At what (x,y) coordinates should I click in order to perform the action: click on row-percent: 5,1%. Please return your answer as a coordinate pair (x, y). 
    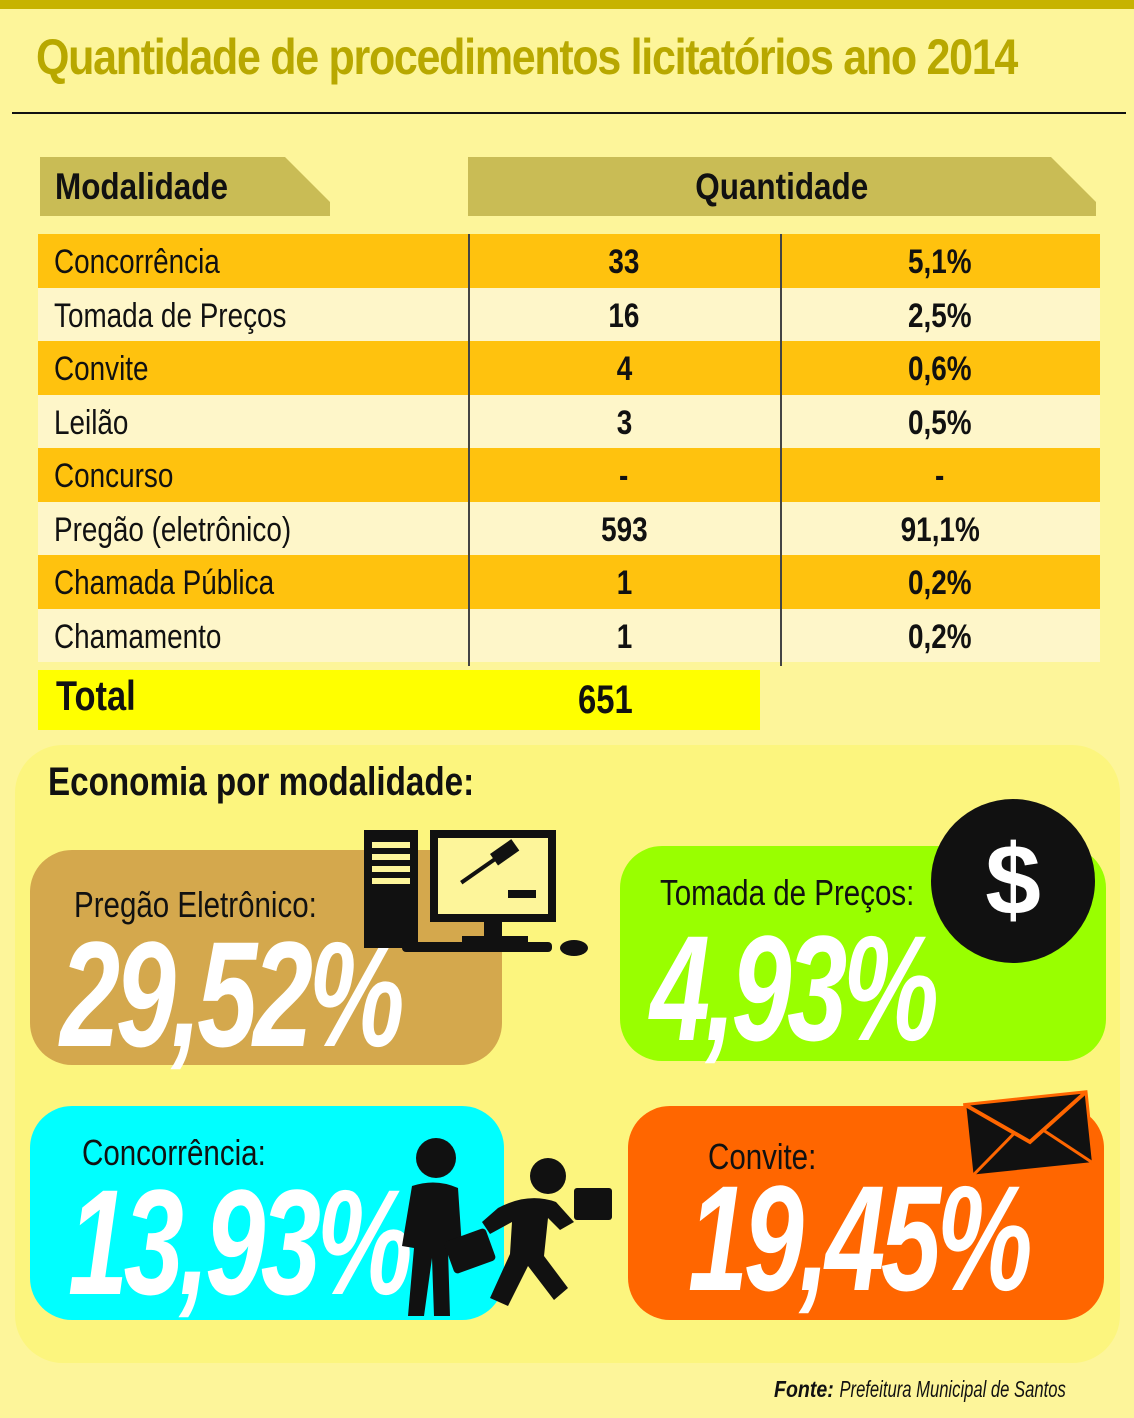
    Looking at the image, I should click on (940, 262).